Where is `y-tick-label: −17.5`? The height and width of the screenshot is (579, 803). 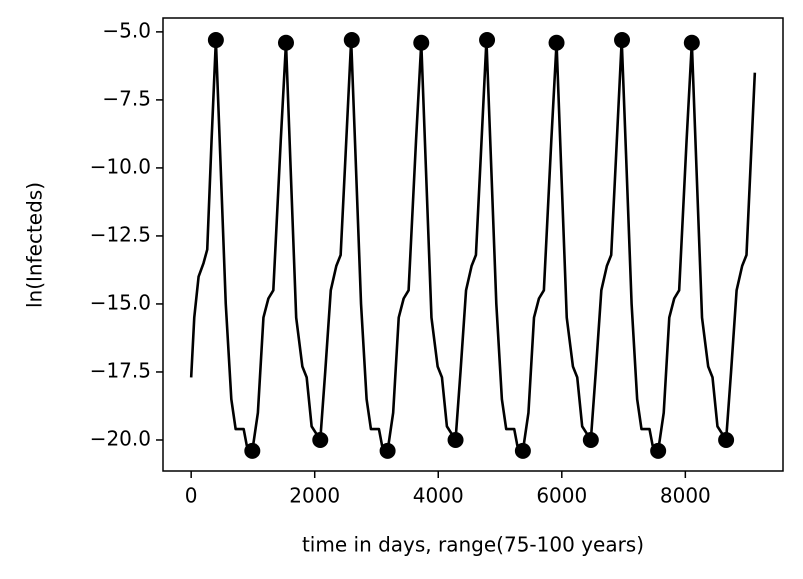 y-tick-label: −17.5 is located at coordinates (120, 370).